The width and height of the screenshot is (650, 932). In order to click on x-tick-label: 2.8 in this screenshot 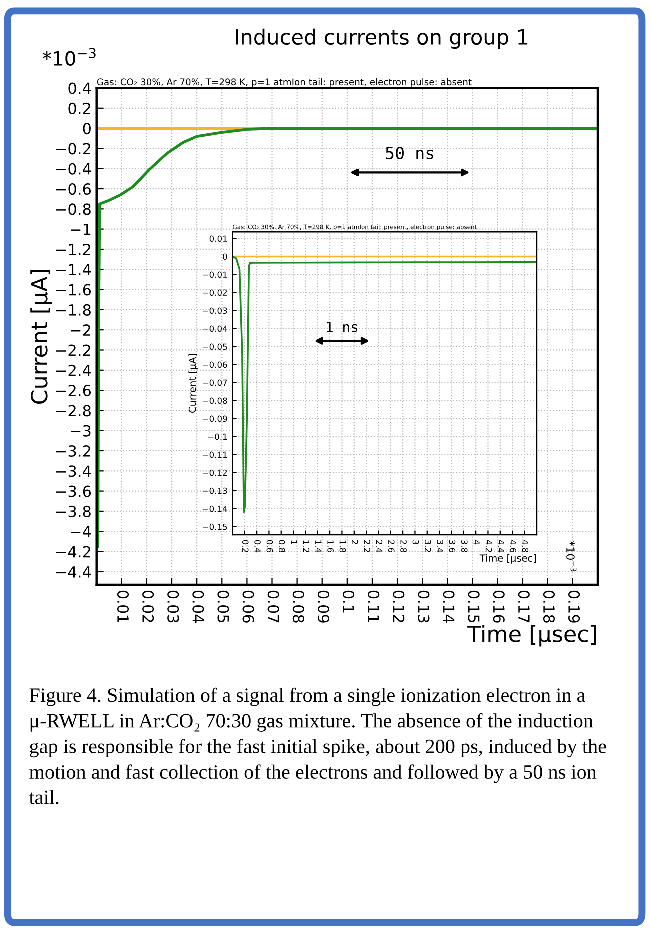, I will do `click(403, 546)`.